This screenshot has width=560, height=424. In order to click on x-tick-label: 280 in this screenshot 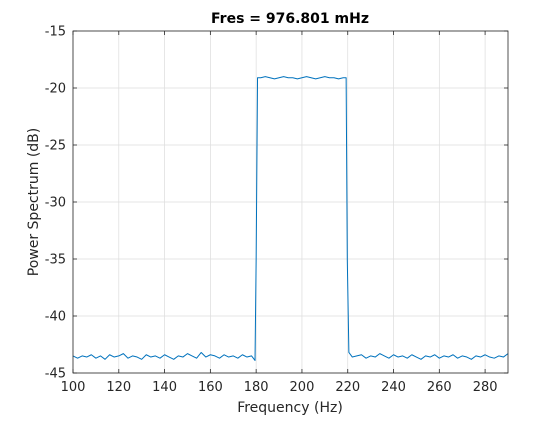, I will do `click(485, 387)`.